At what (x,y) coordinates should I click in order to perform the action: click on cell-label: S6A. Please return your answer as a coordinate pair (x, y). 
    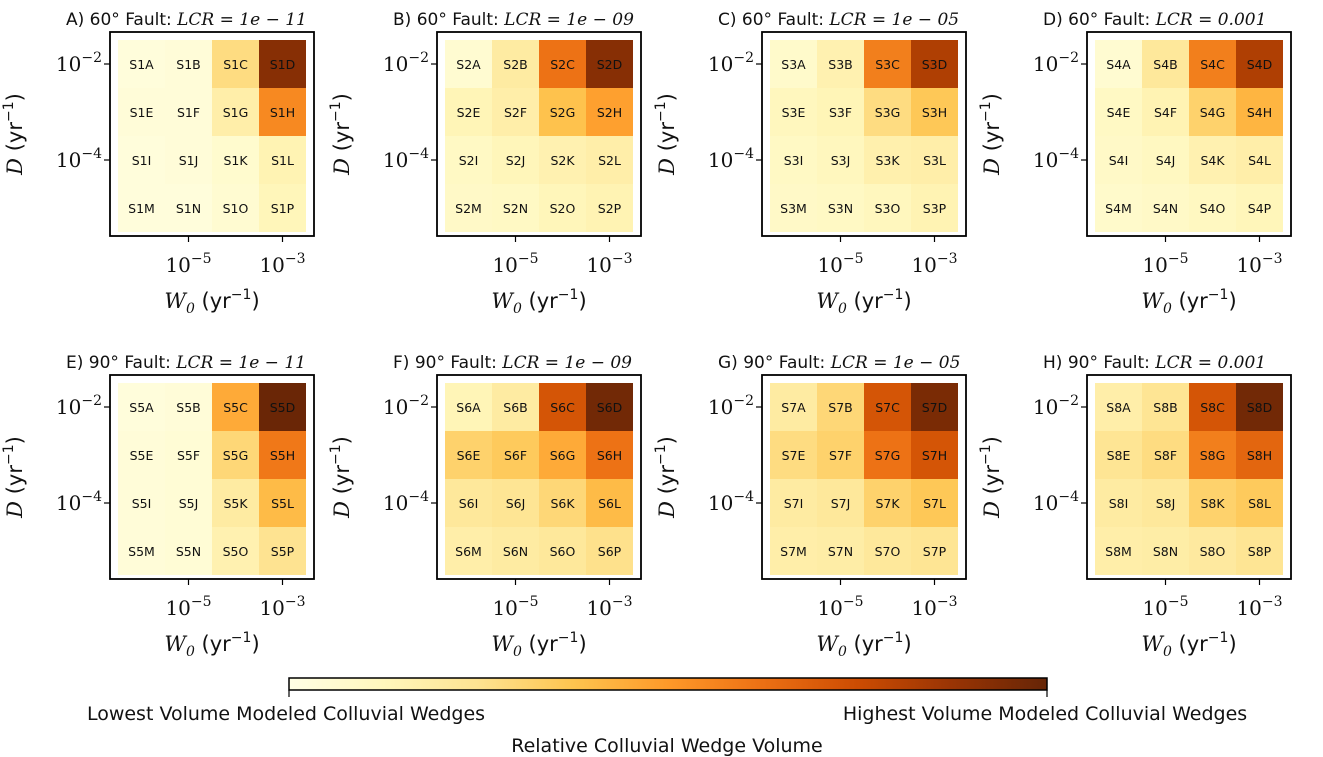
    Looking at the image, I should click on (468, 407).